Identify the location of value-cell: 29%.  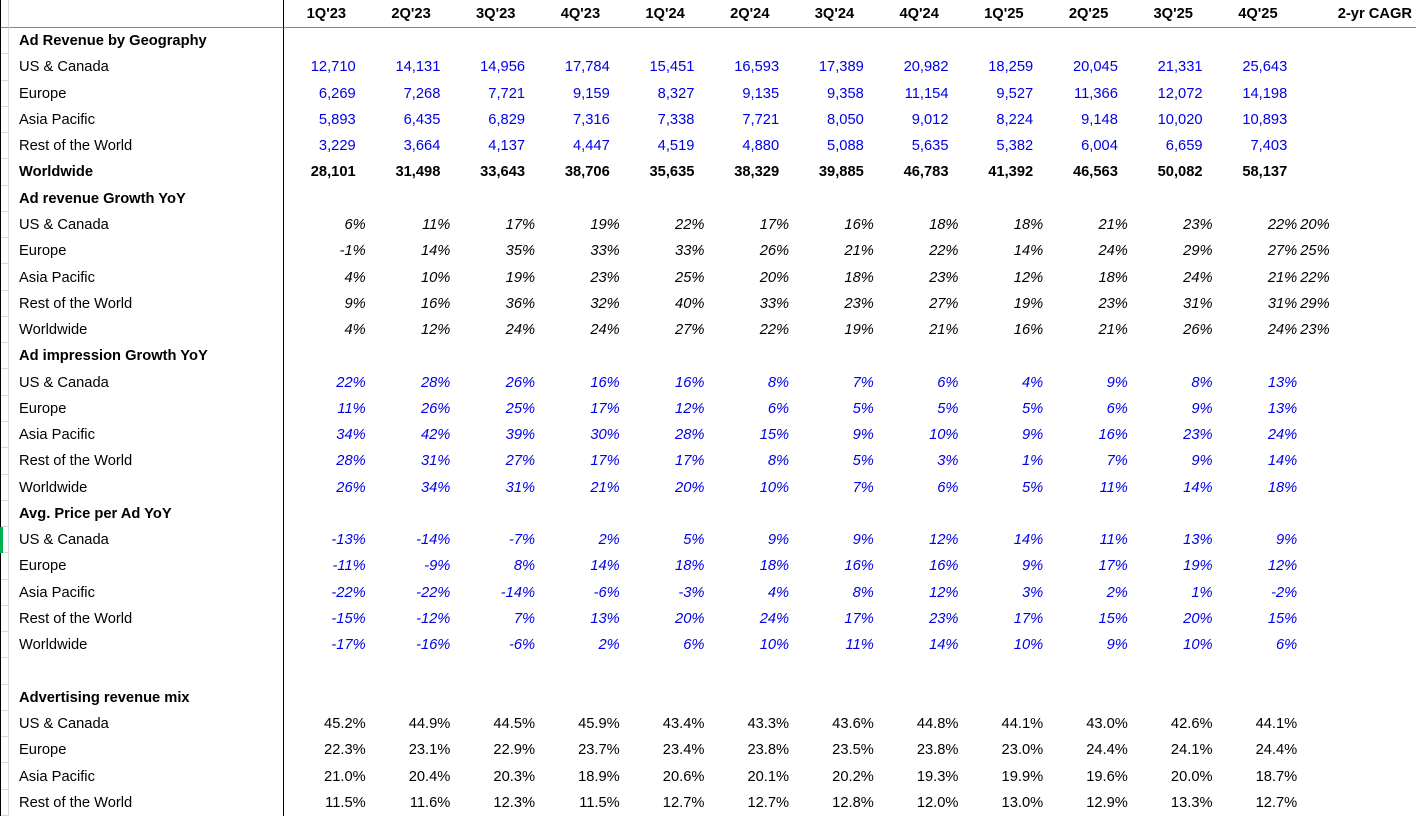
(1198, 251).